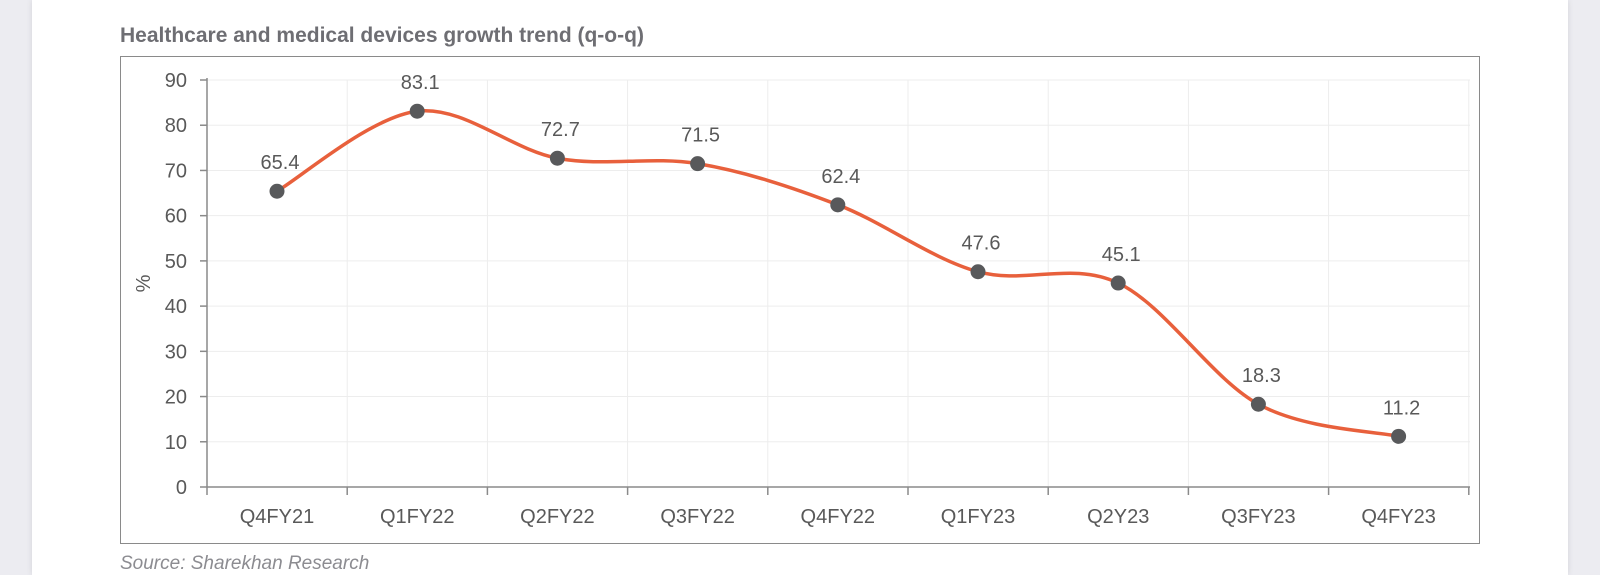  Describe the element at coordinates (1118, 517) in the screenshot. I see `x-tick-label: Q2Y23` at that location.